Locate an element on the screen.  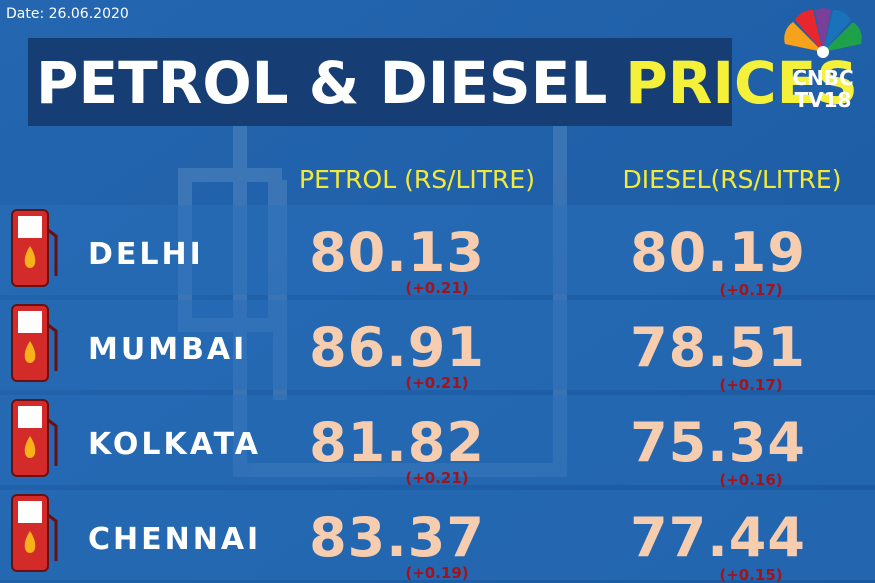
petrol-price: 81.82 is located at coordinates (397, 442).